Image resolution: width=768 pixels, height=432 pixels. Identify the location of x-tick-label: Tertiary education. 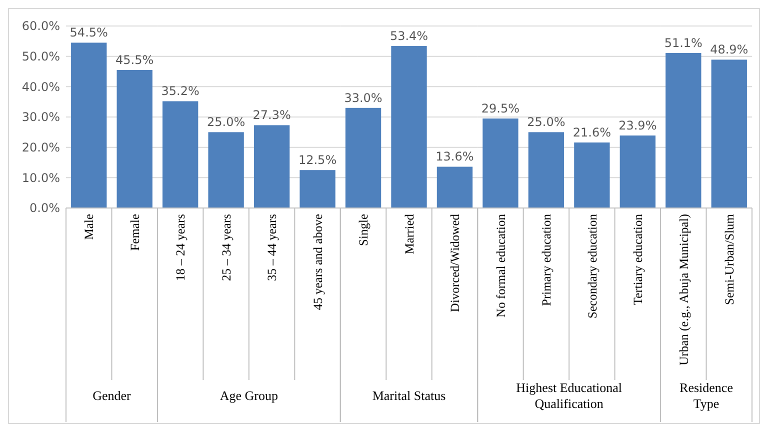
(638, 259).